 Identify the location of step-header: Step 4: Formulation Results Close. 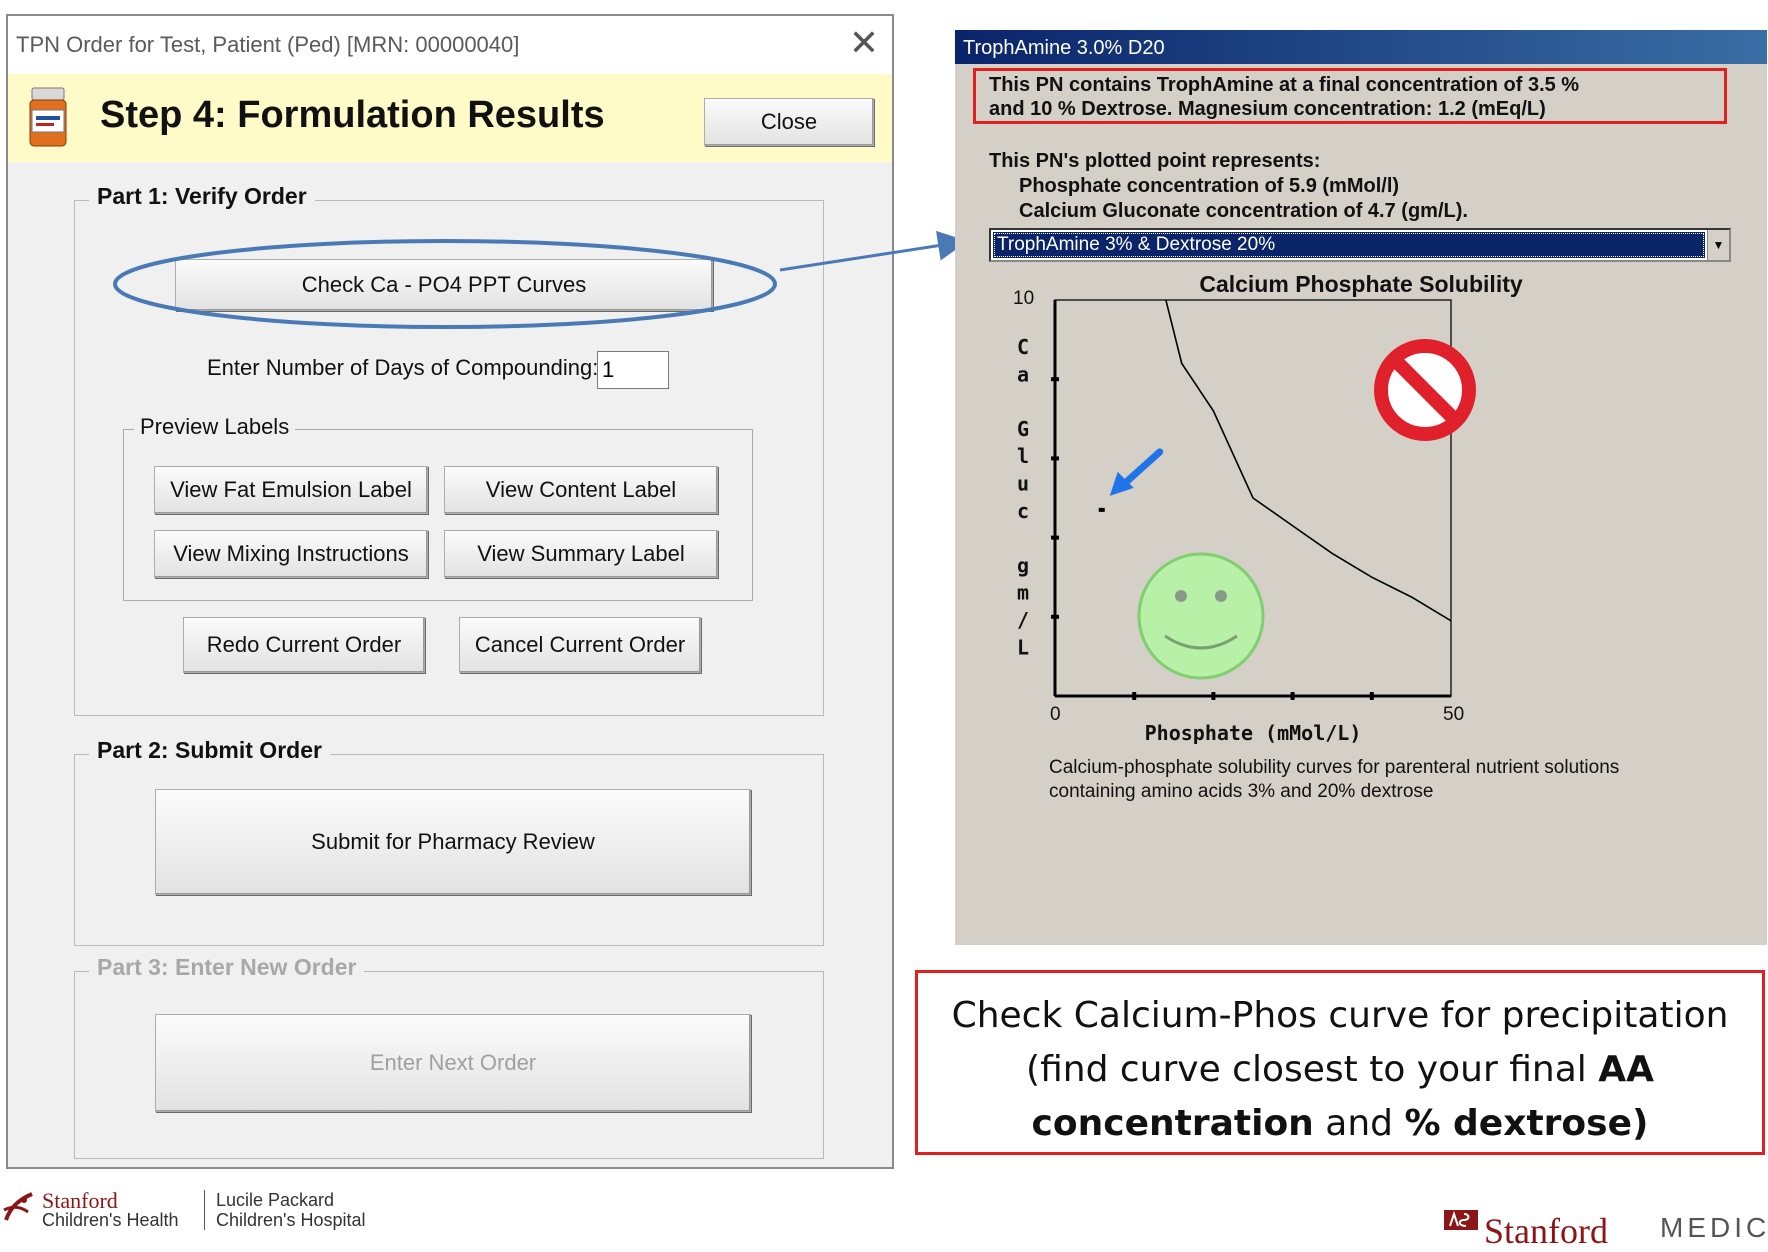
(450, 118).